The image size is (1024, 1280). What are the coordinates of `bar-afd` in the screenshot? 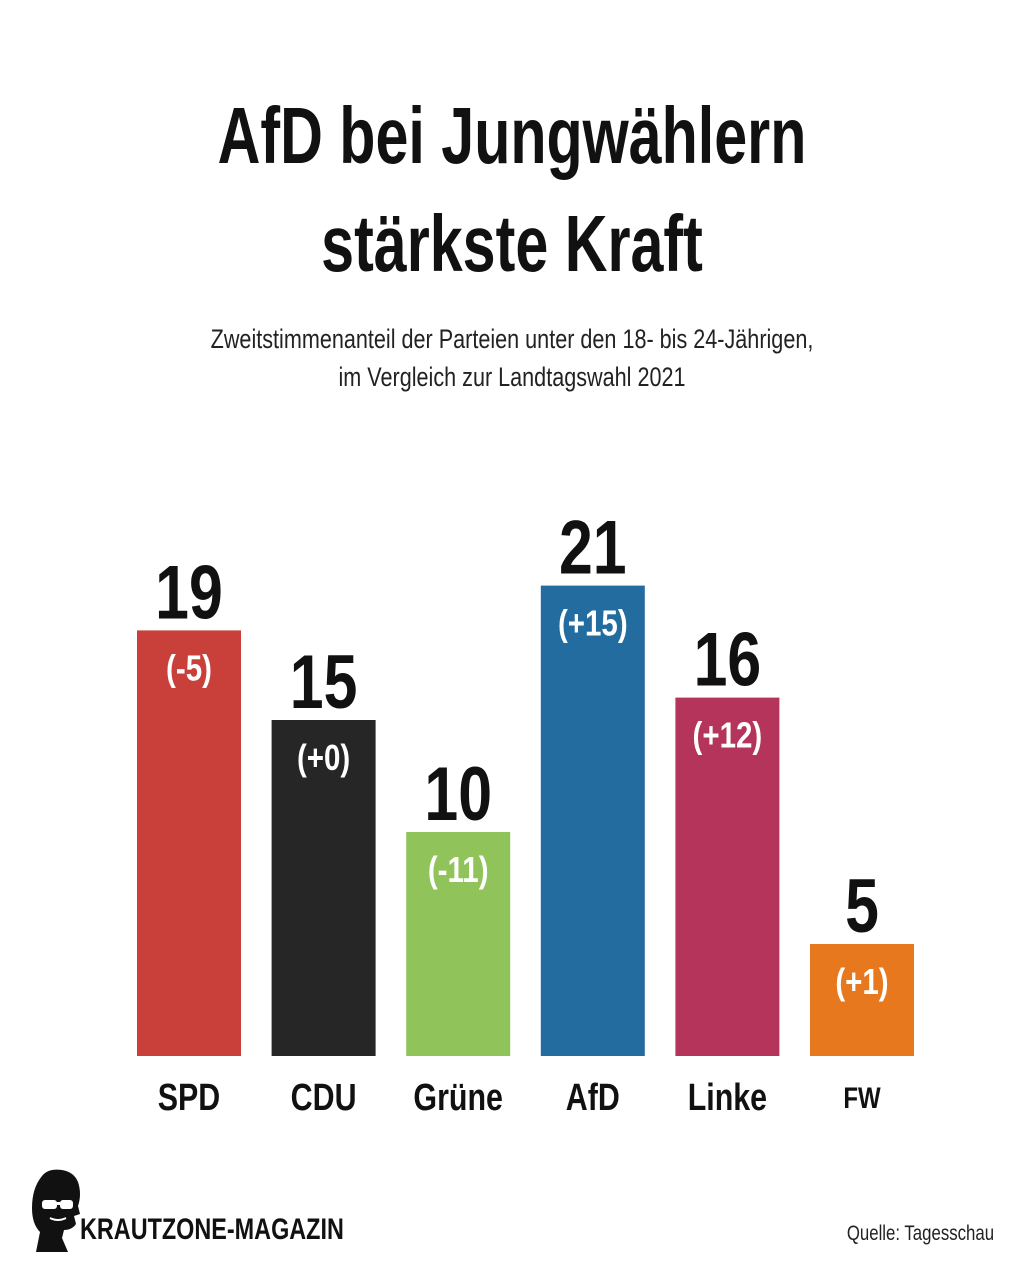 It's located at (592, 820).